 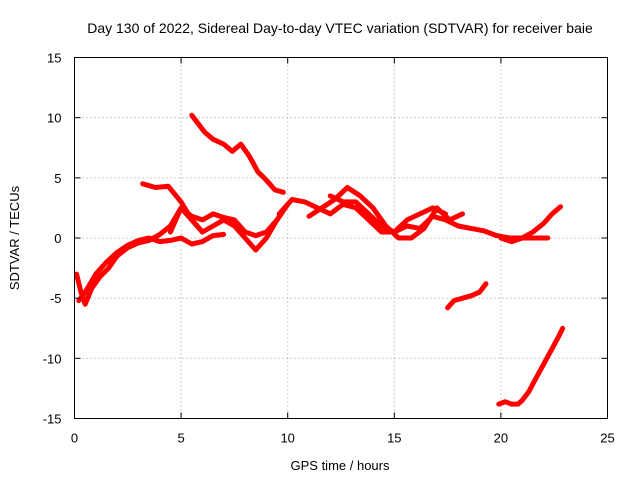 What do you see at coordinates (52, 358) in the screenshot?
I see `y-tick-label: -10` at bounding box center [52, 358].